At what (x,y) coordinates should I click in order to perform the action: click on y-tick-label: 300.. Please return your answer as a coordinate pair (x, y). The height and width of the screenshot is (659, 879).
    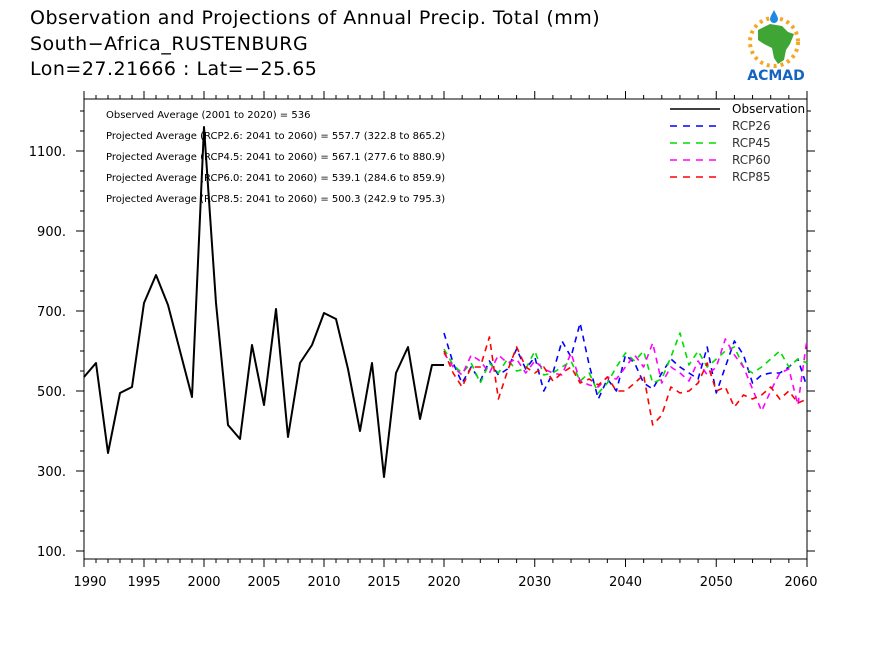
    Looking at the image, I should click on (51, 472).